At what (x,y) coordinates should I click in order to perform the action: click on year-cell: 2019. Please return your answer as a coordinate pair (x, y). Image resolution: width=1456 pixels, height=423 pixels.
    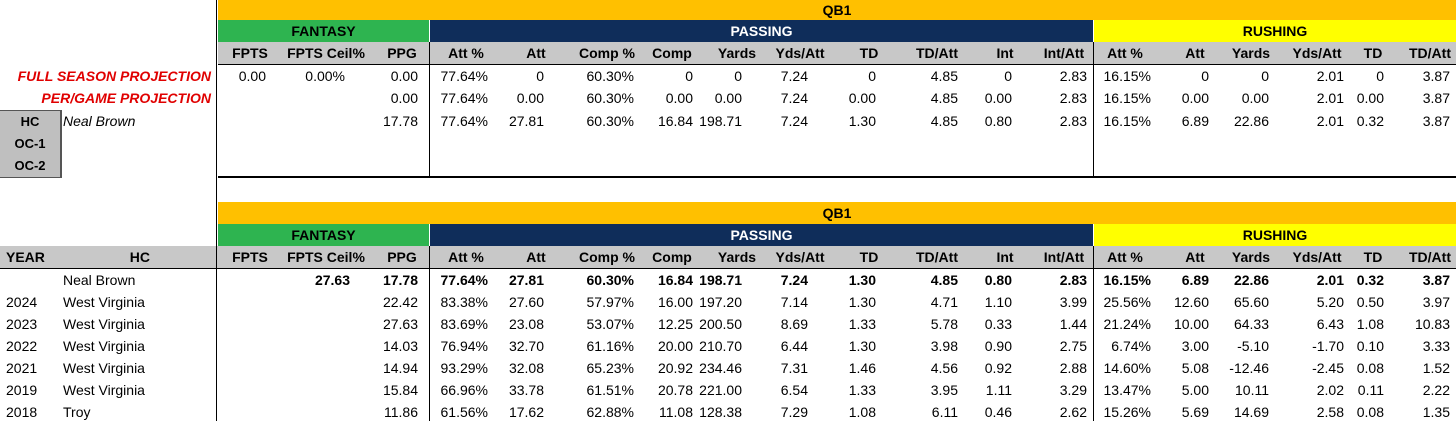
    Looking at the image, I should click on (22, 390).